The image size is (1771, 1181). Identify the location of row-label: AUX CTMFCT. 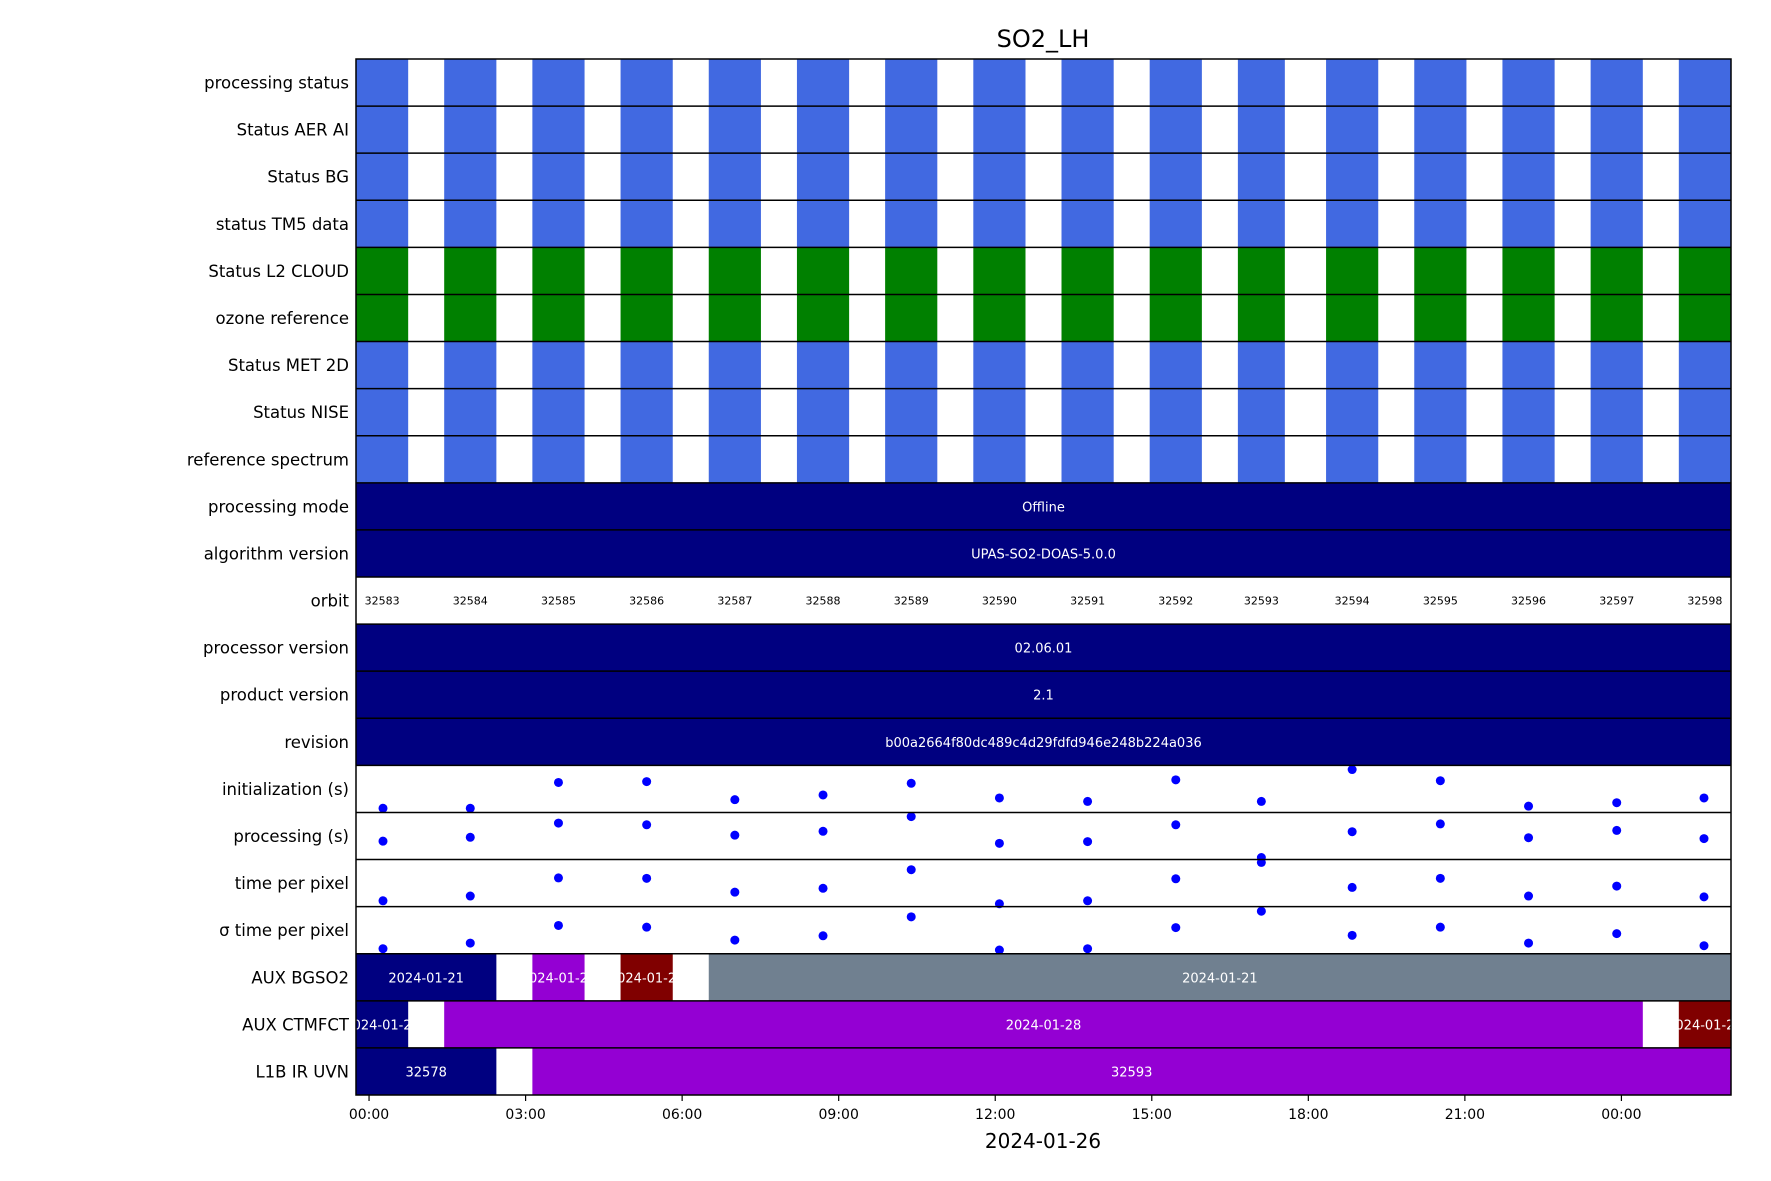
(296, 1024).